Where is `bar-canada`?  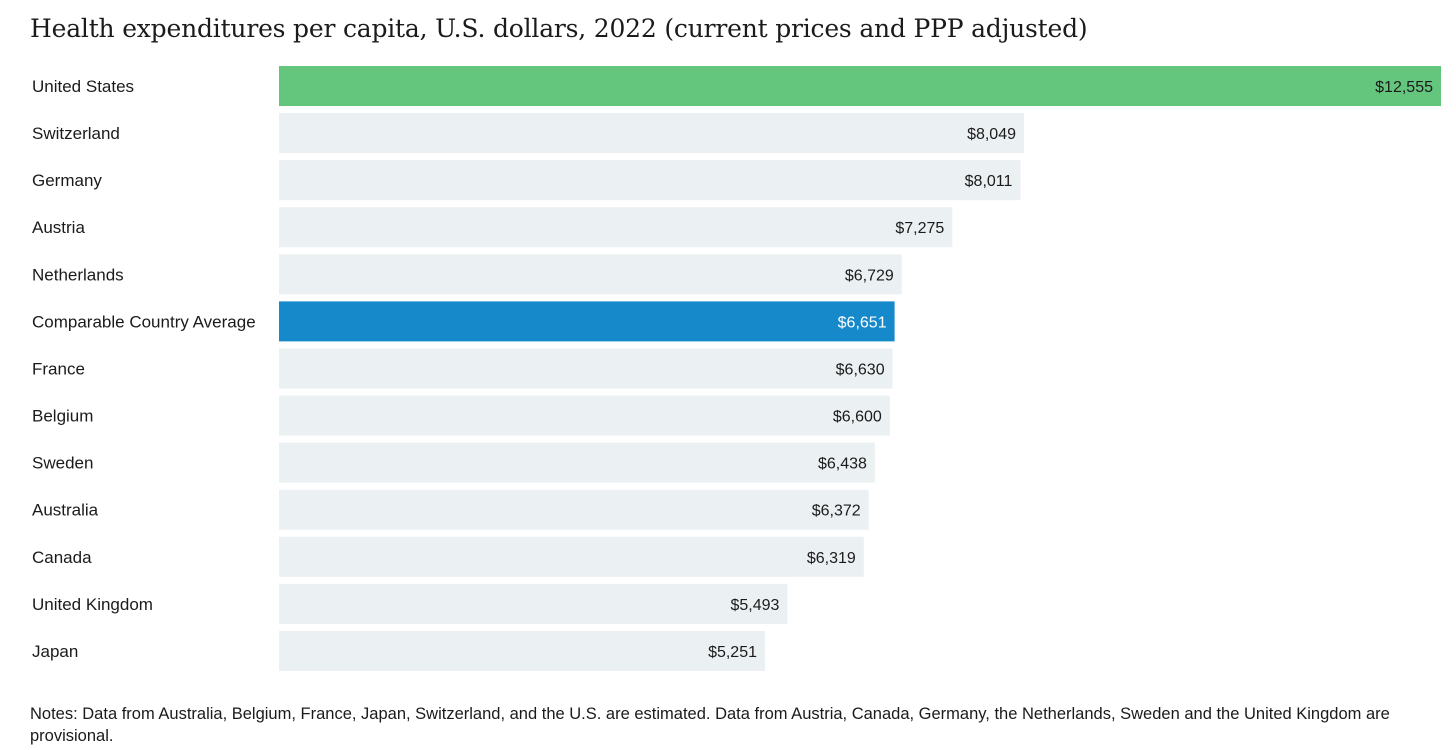 bar-canada is located at coordinates (571, 556).